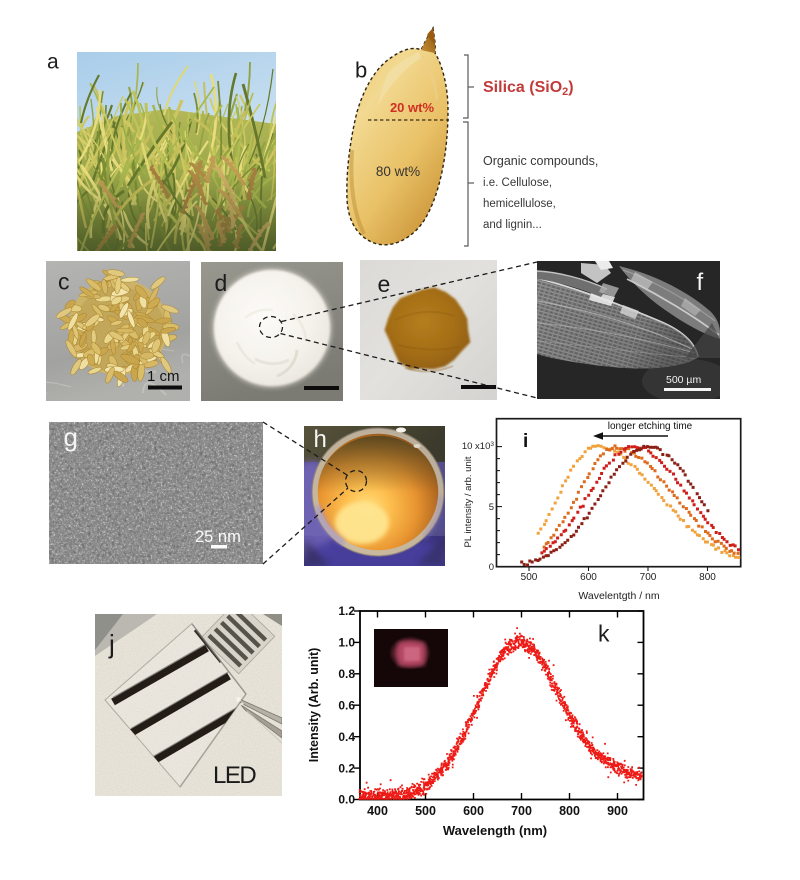  Describe the element at coordinates (650, 426) in the screenshot. I see `svg-text: longer etching time` at that location.